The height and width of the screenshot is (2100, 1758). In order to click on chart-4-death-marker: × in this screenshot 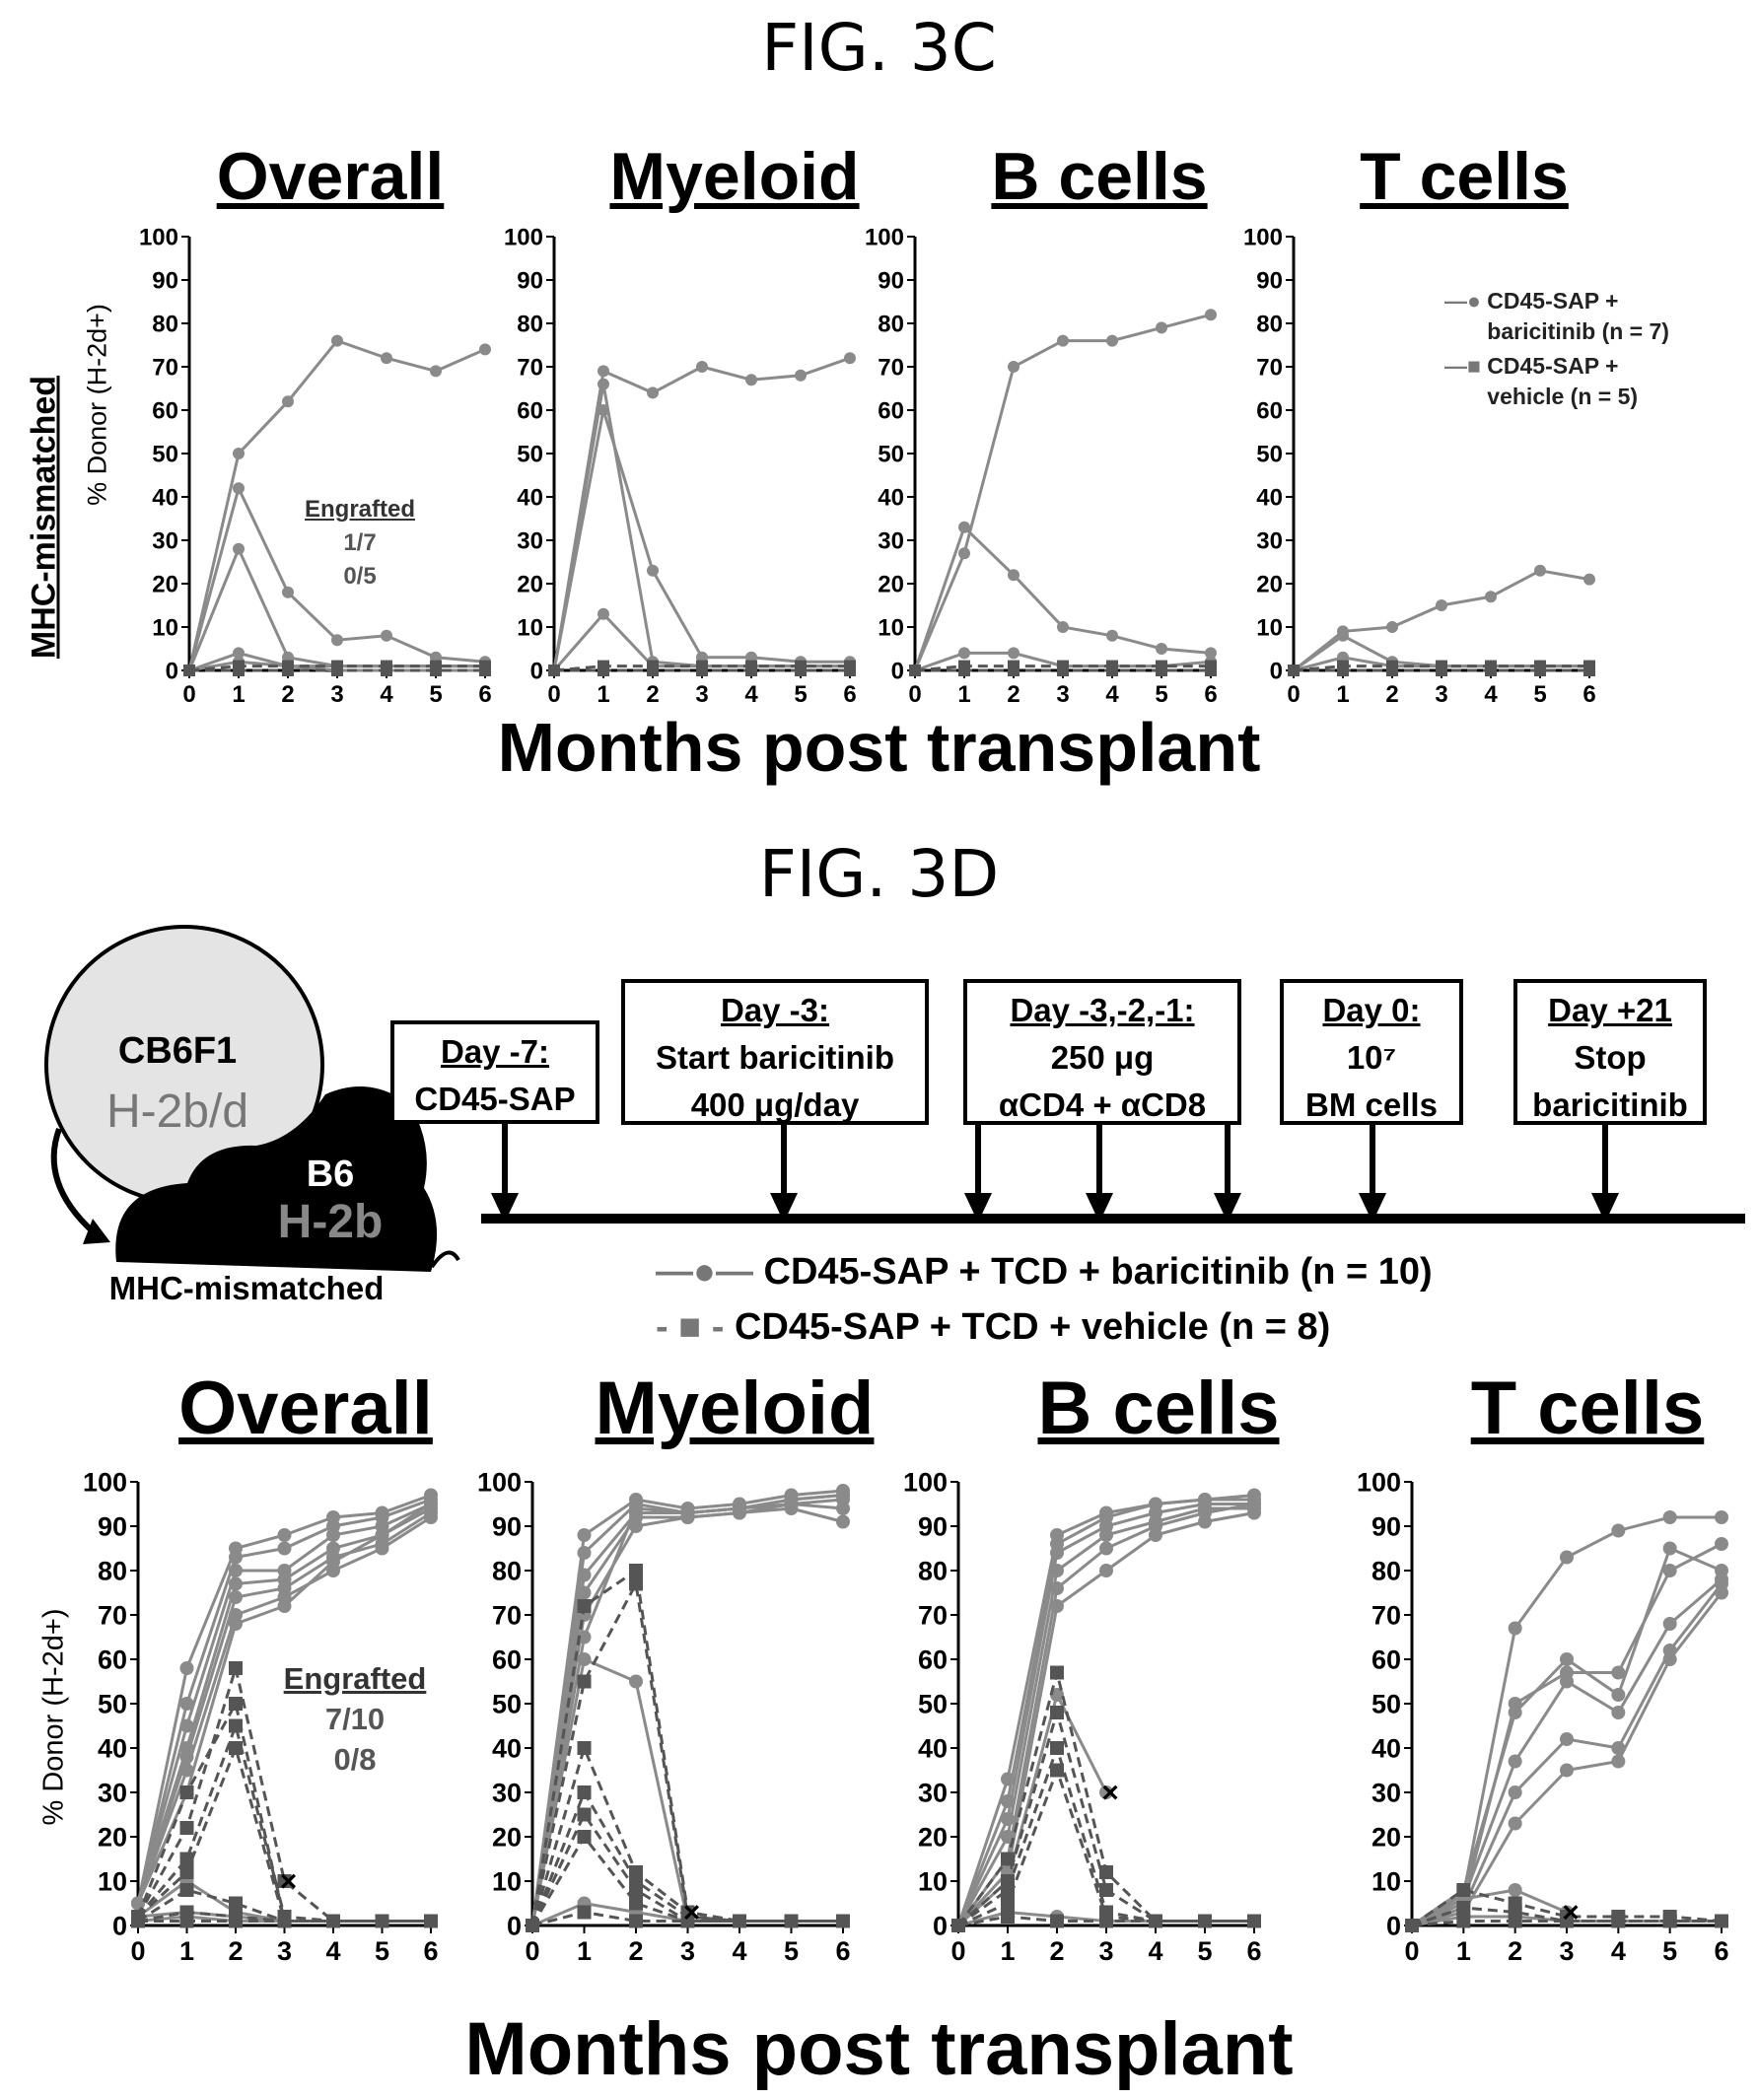, I will do `click(289, 1881)`.